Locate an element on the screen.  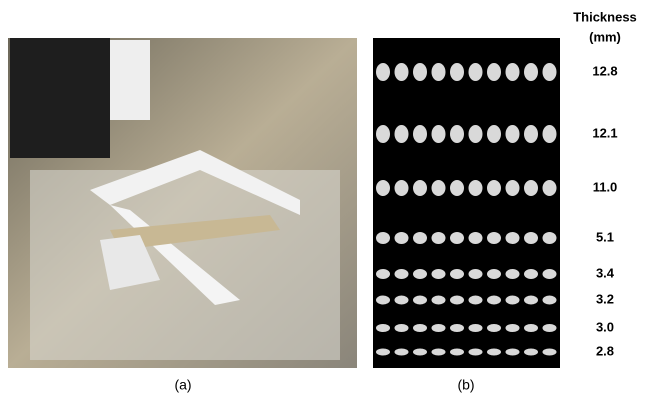
thickness-label: 12.1 is located at coordinates (604, 132).